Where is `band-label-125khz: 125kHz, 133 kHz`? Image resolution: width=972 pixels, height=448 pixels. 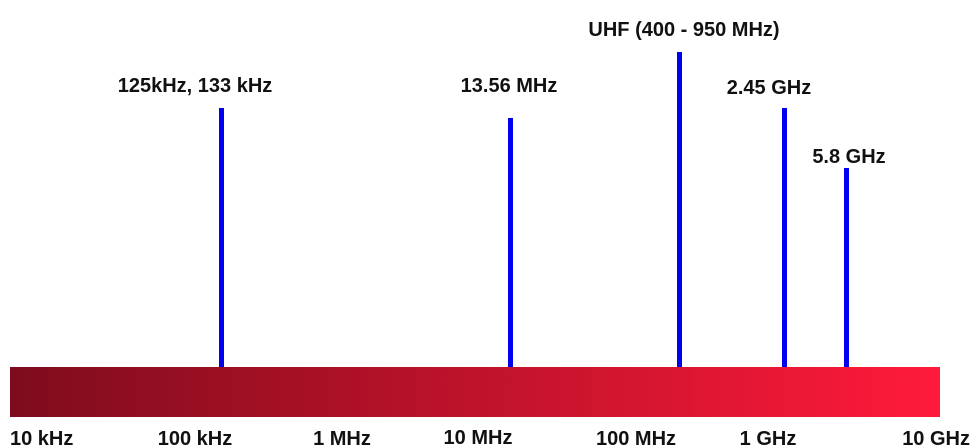 band-label-125khz: 125kHz, 133 kHz is located at coordinates (195, 86).